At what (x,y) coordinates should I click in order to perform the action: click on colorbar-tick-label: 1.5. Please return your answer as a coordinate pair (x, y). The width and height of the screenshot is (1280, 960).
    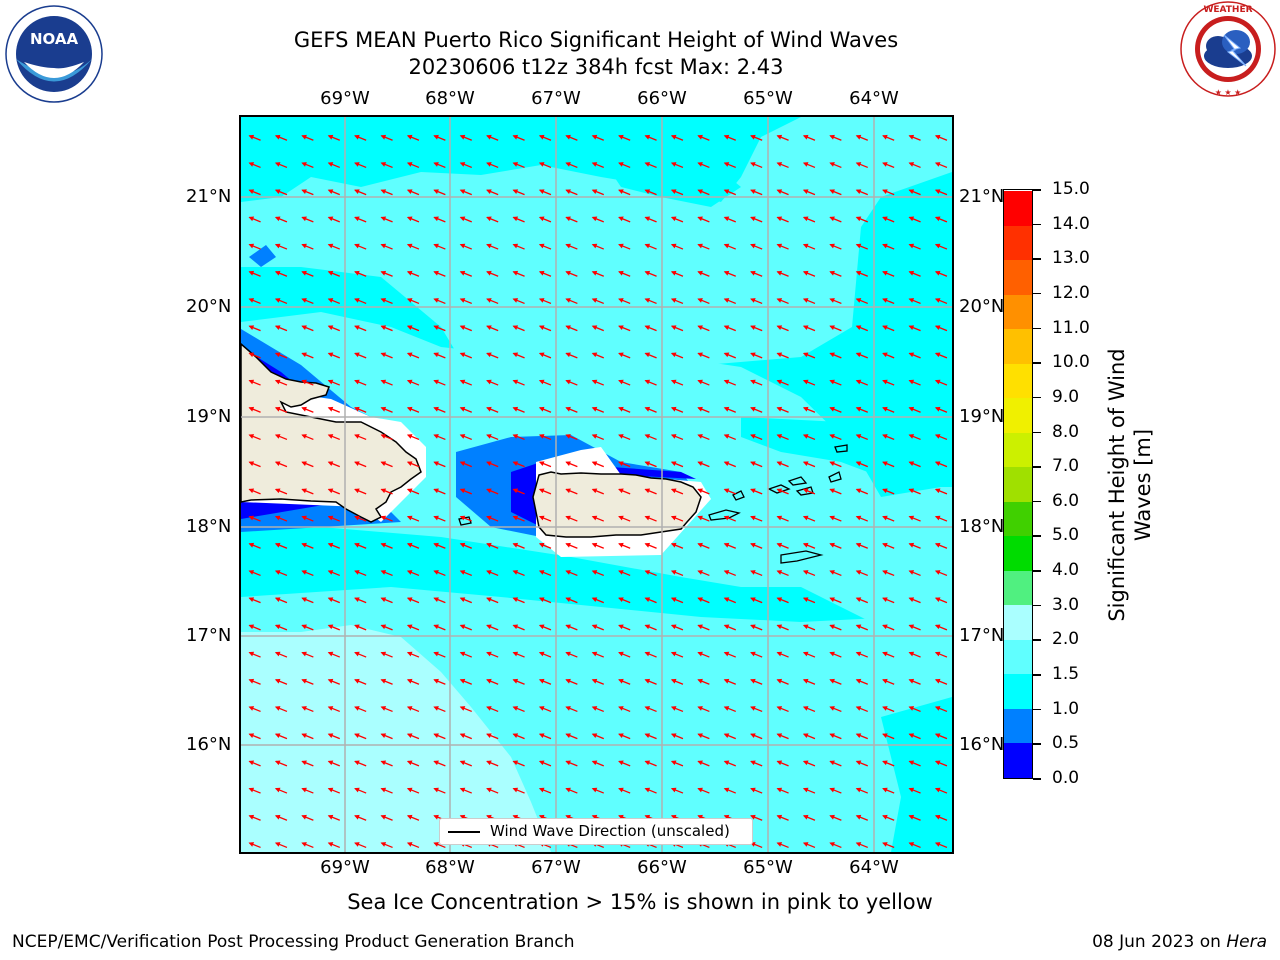
    Looking at the image, I should click on (1066, 674).